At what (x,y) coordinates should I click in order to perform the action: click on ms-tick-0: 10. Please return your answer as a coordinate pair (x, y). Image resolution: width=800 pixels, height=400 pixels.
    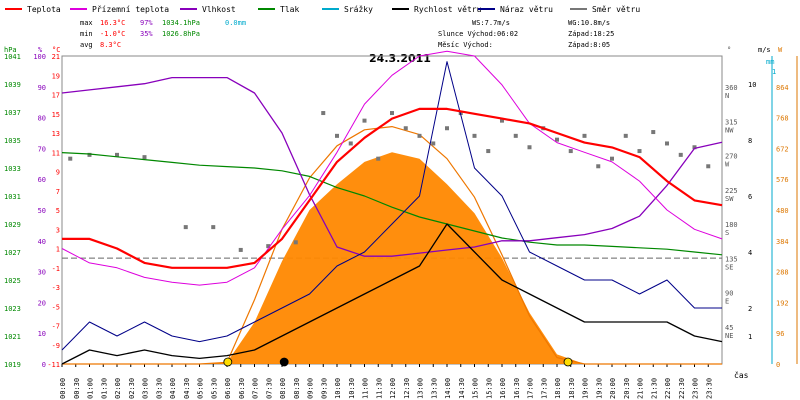
    Looking at the image, I should click on (752, 85).